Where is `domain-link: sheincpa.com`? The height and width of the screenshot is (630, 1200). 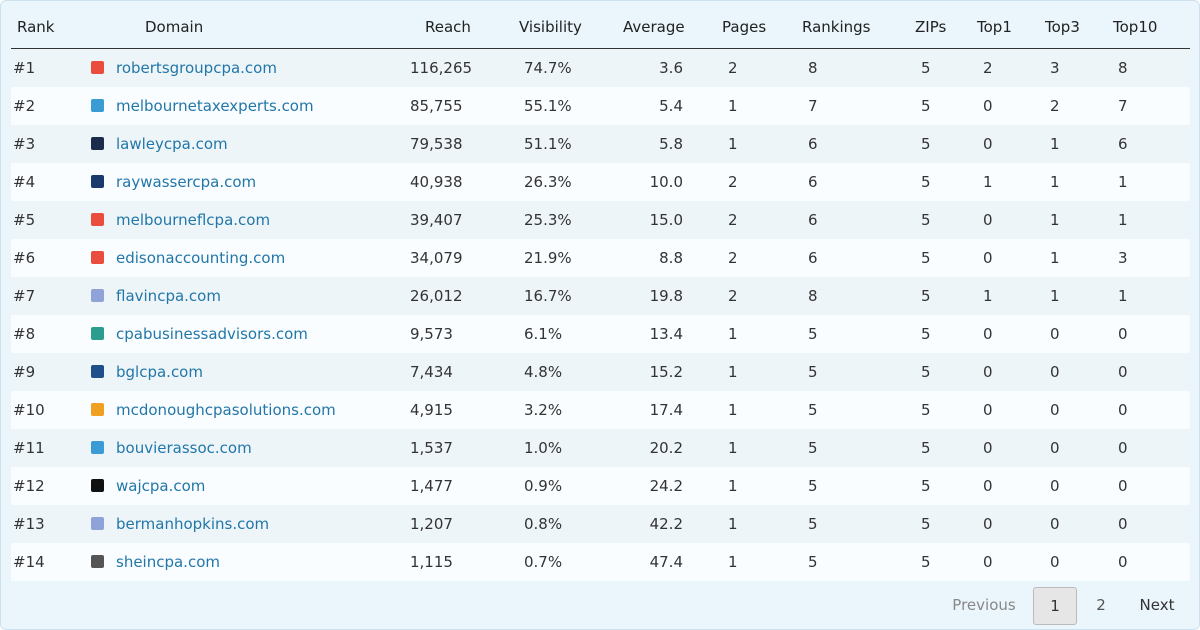
domain-link: sheincpa.com is located at coordinates (168, 562).